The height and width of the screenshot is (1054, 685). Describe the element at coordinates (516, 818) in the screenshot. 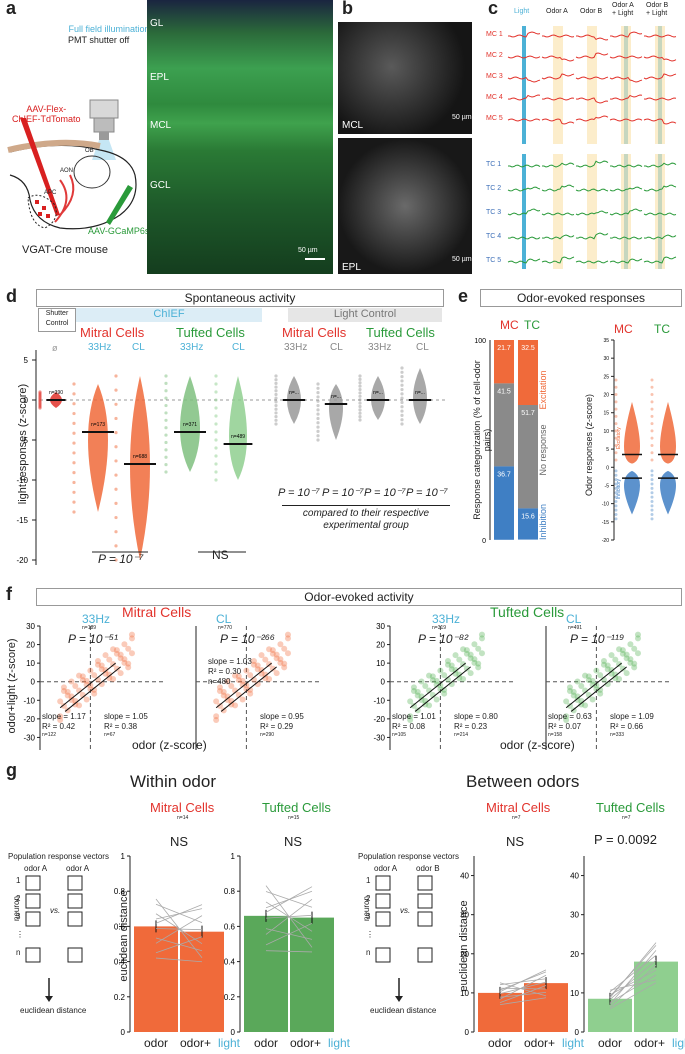

I see `g-n-b-m: n=7` at that location.